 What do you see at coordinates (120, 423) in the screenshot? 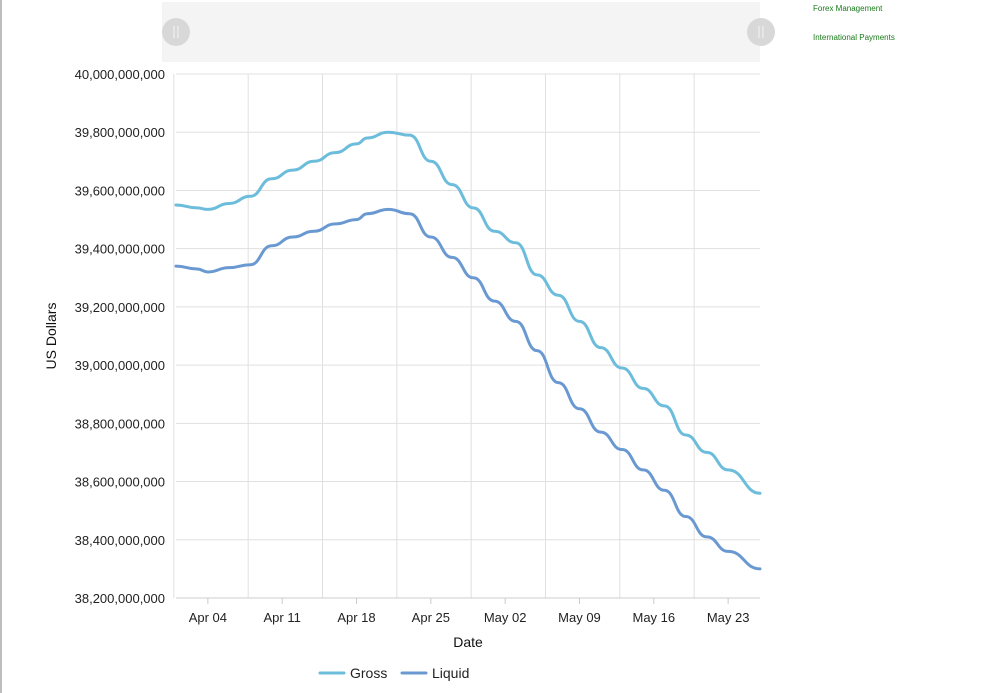
I see `y-tick-label: 38,800,000,000` at bounding box center [120, 423].